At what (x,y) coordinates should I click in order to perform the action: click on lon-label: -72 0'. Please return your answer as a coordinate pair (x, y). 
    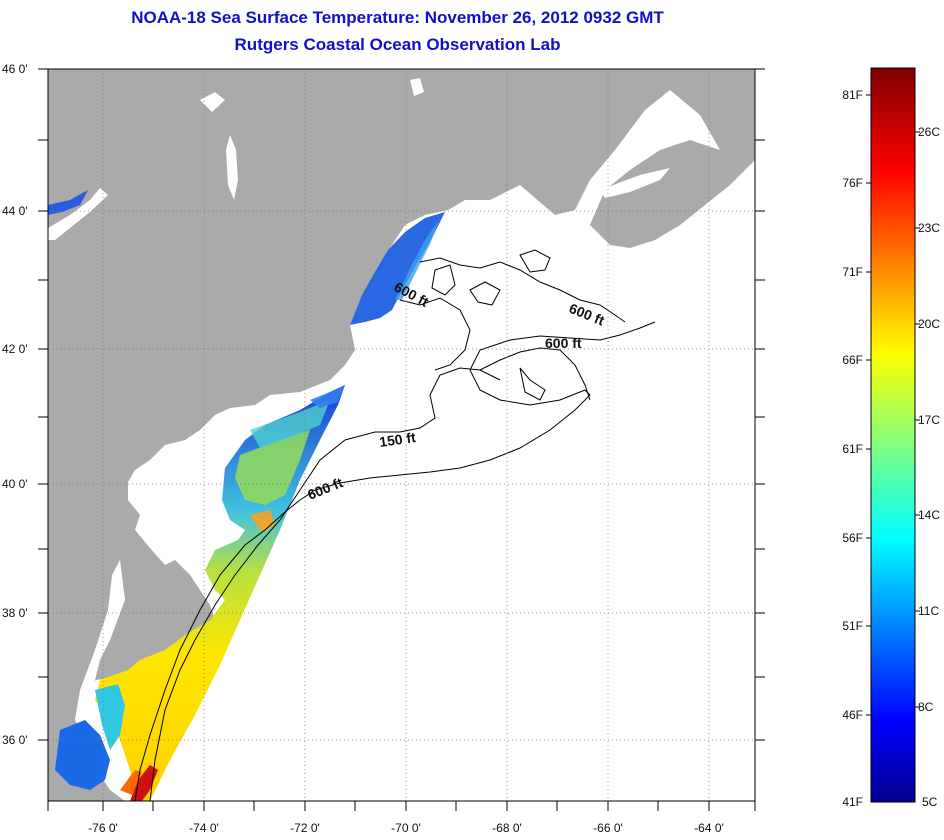
    Looking at the image, I should click on (305, 828).